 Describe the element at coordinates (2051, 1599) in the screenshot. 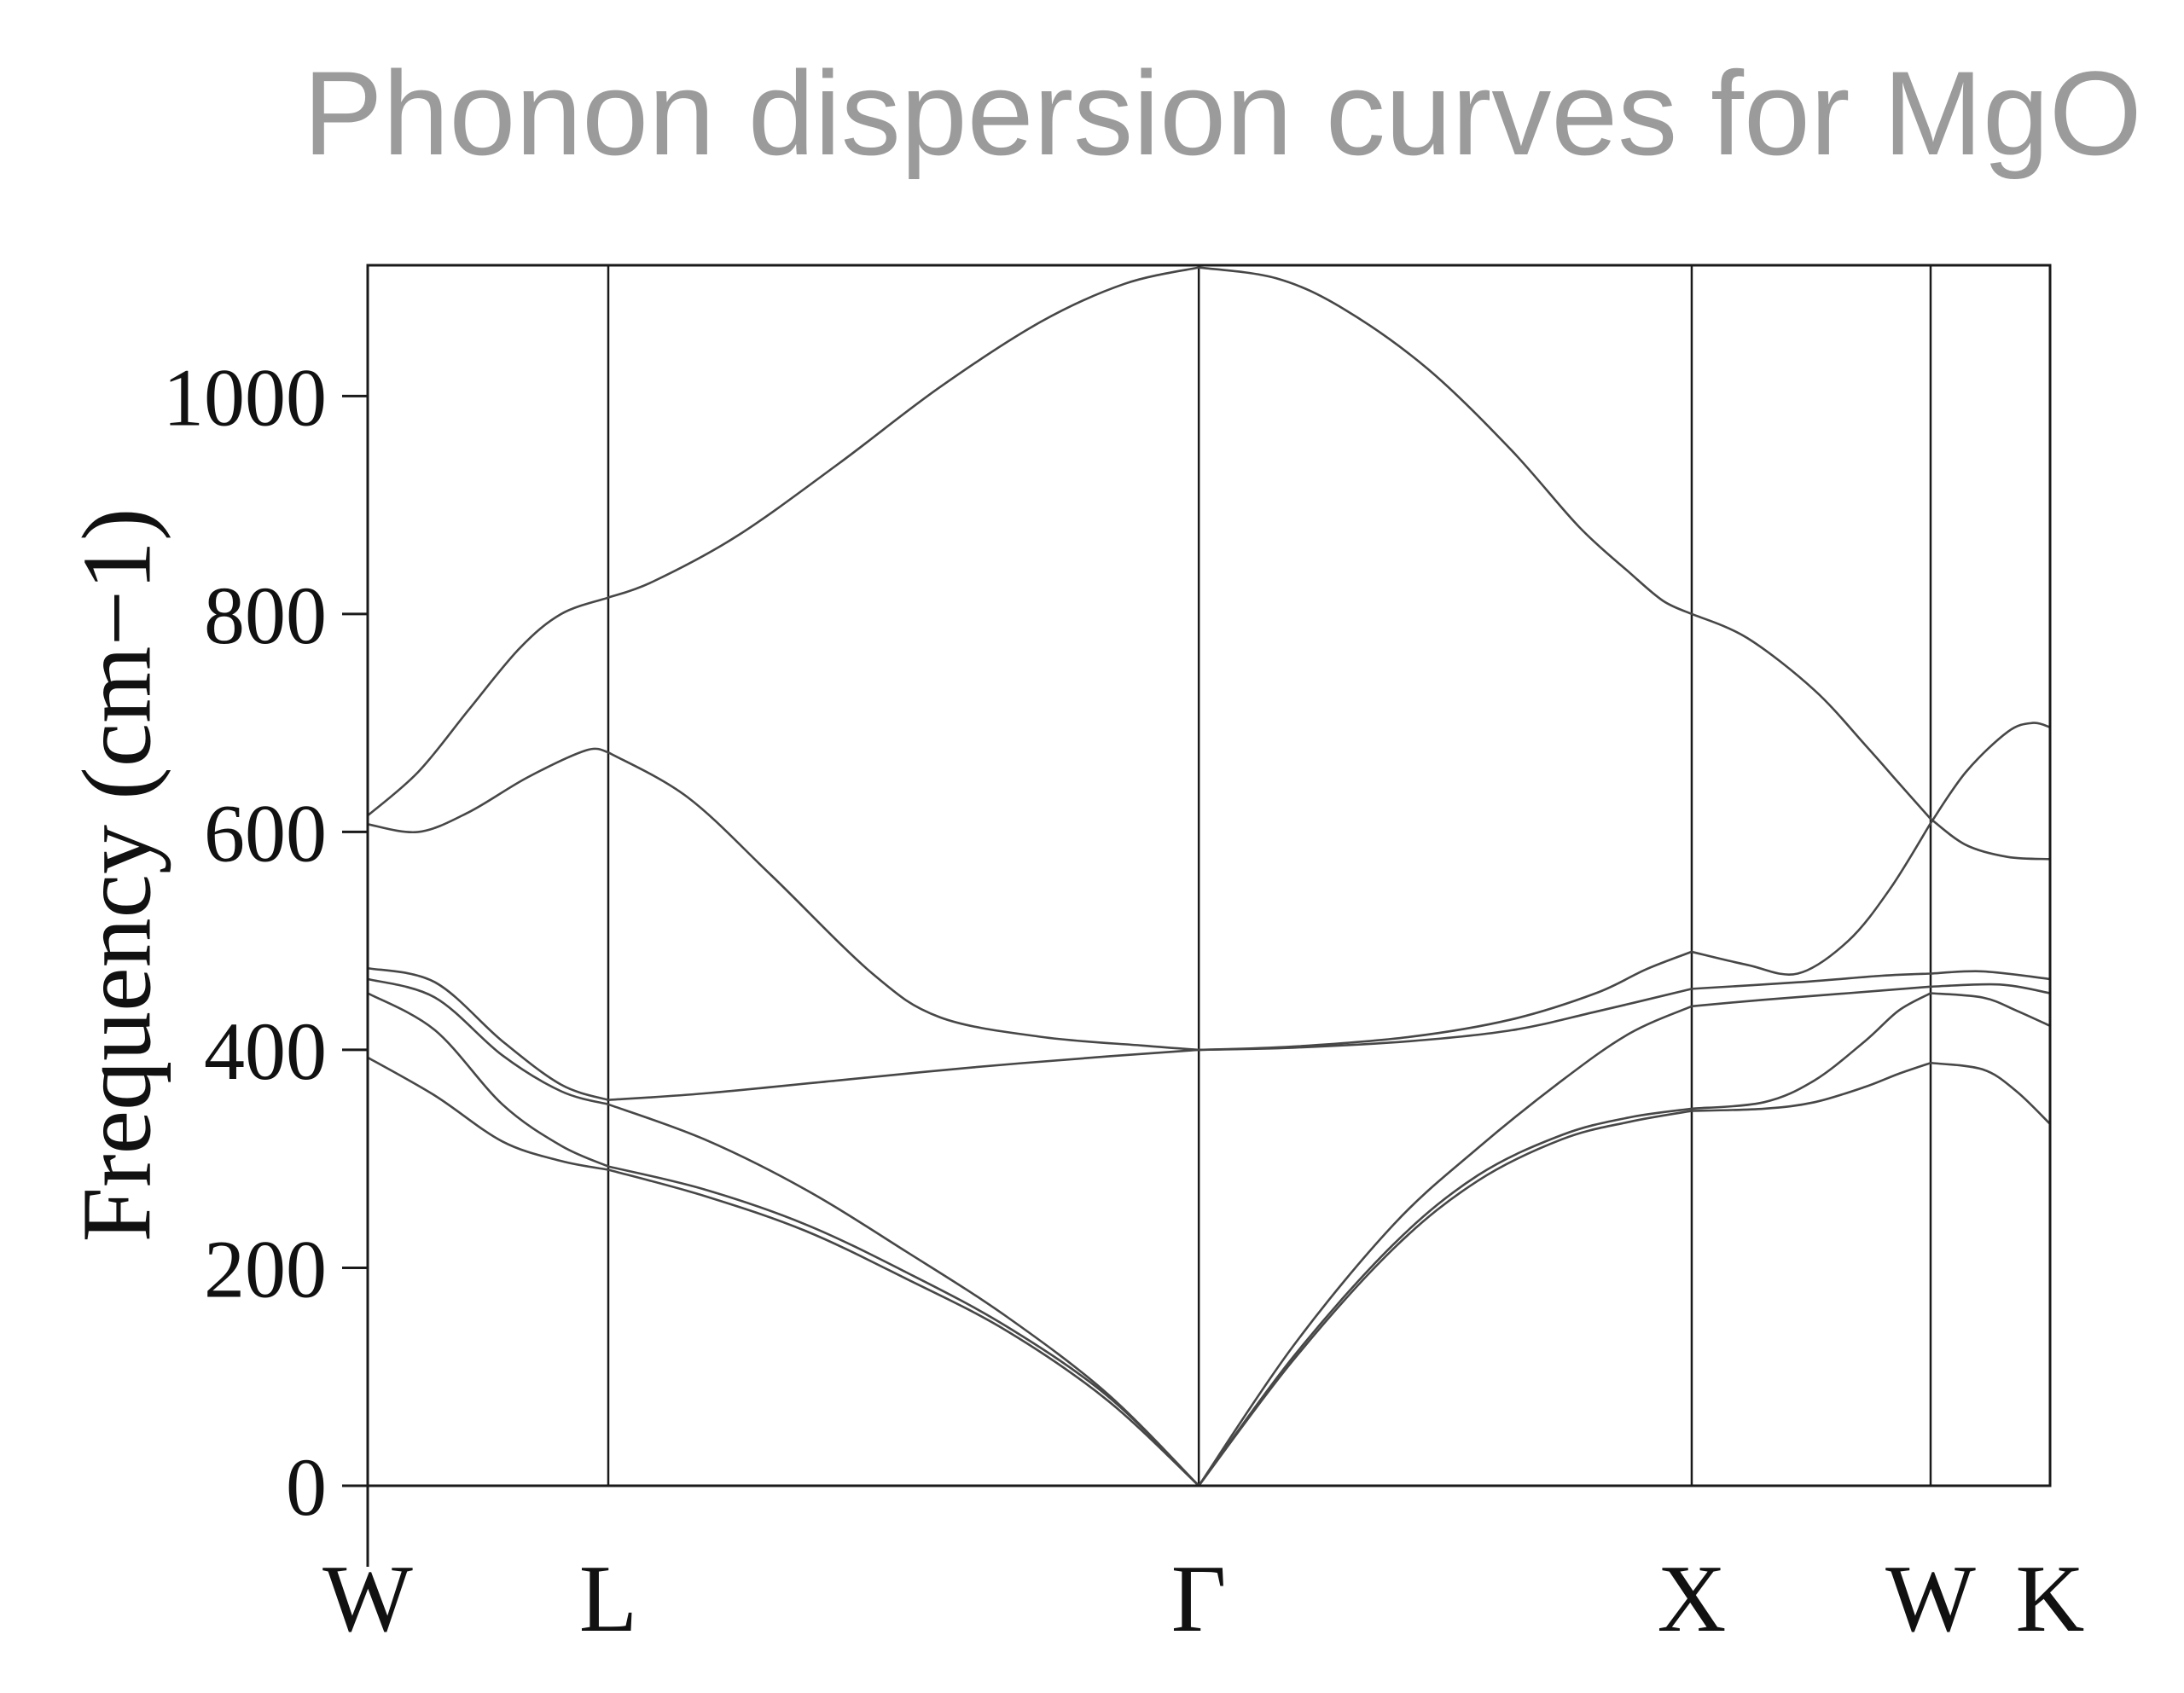

I see `x-tick-label-5: K` at that location.